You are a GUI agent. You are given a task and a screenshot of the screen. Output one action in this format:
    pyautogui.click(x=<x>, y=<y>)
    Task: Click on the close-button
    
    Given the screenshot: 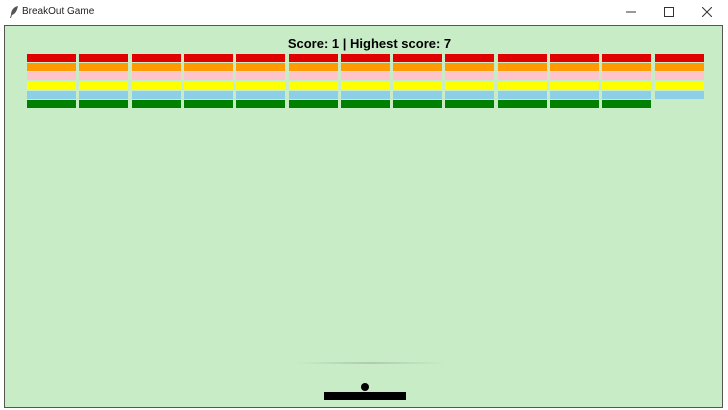 What is the action you would take?
    pyautogui.click(x=707, y=12)
    